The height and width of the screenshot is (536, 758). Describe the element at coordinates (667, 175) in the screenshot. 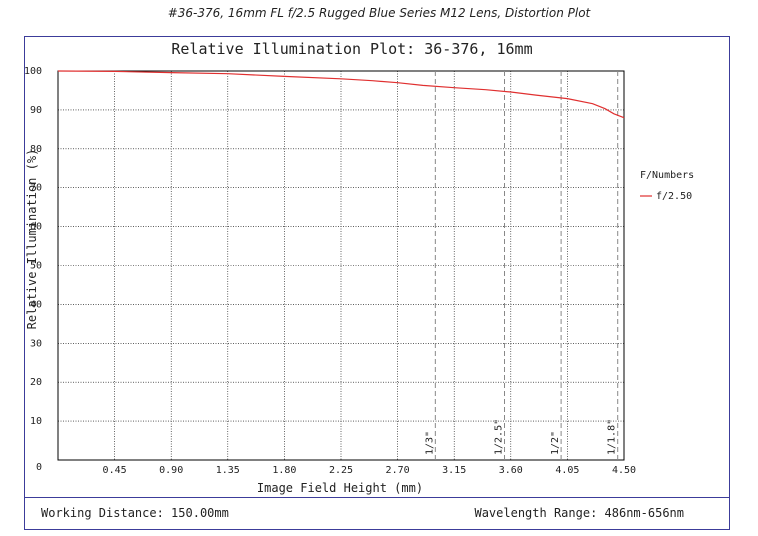

I see `legend-title: F/Numbers` at that location.